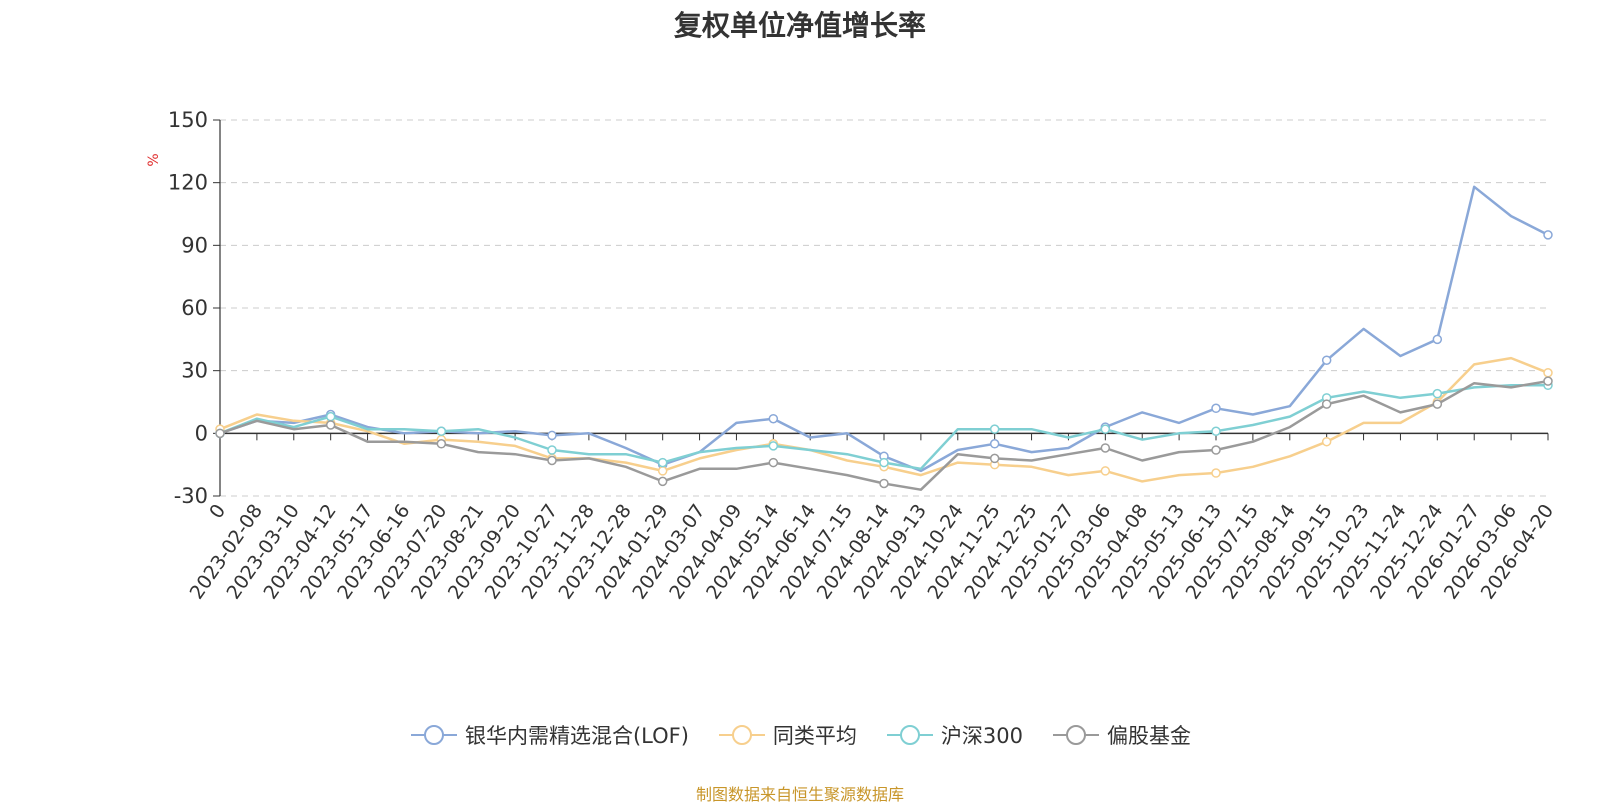 This screenshot has height=805, width=1600. What do you see at coordinates (191, 496) in the screenshot?
I see `y-tick-label: -30` at bounding box center [191, 496].